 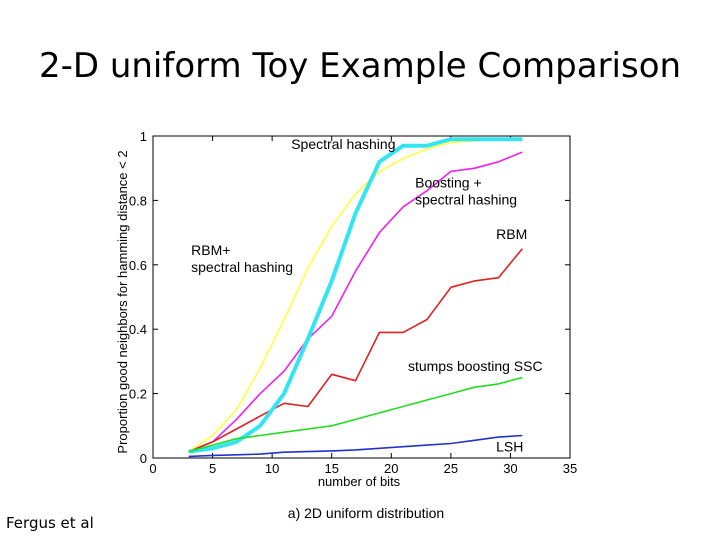 What do you see at coordinates (242, 258) in the screenshot?
I see `annotation-label: RBM+ spectral hashing` at bounding box center [242, 258].